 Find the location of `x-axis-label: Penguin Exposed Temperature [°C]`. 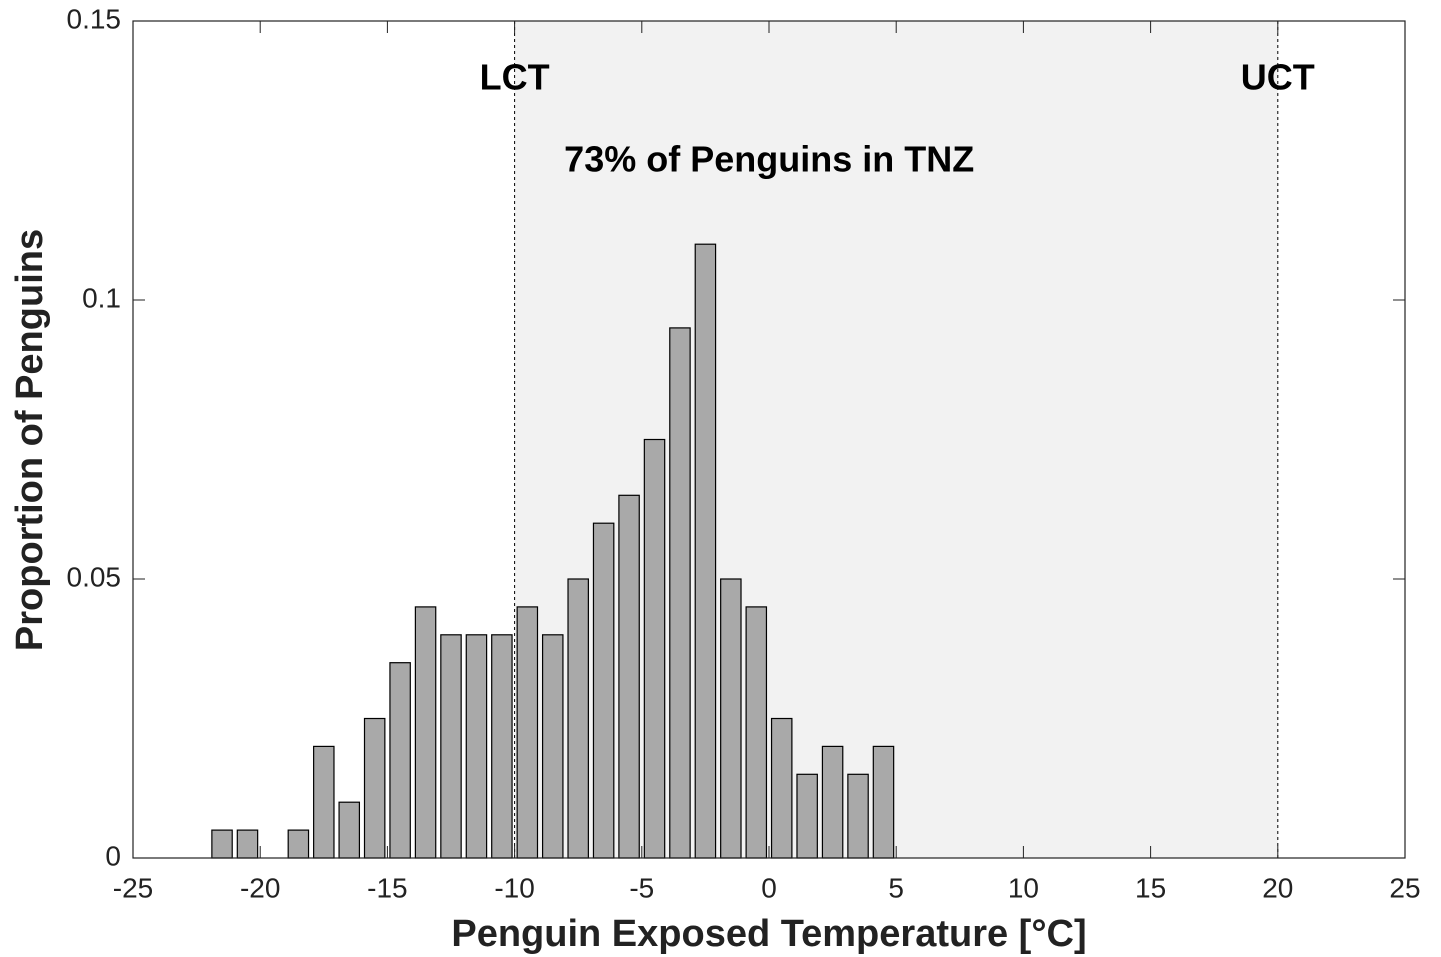

x-axis-label: Penguin Exposed Temperature [°C] is located at coordinates (768, 934).